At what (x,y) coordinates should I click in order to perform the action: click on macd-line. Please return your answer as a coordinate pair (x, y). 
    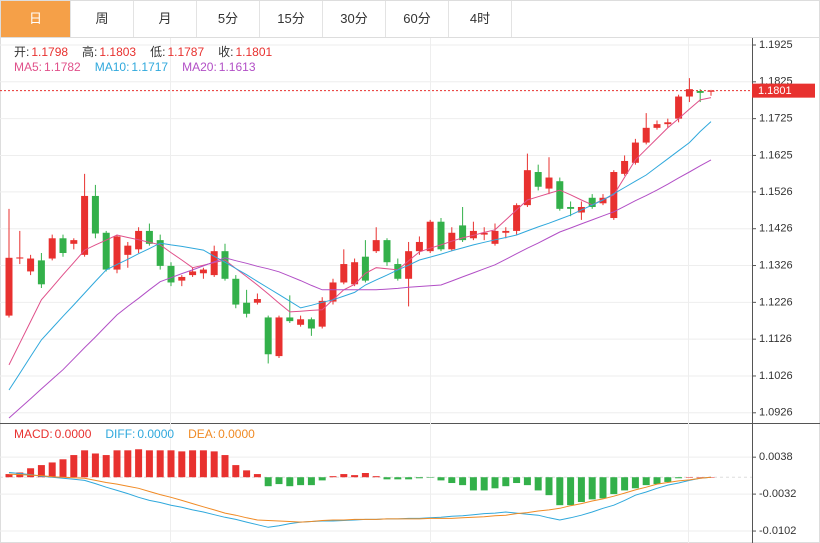
    Looking at the image, I should click on (360, 498).